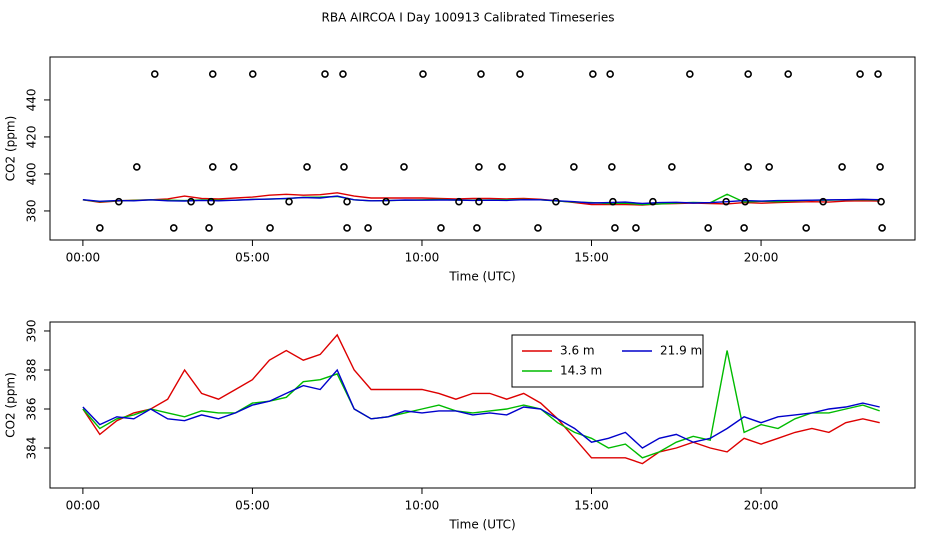  Describe the element at coordinates (32, 370) in the screenshot. I see `y-tick-label: 388` at that location.